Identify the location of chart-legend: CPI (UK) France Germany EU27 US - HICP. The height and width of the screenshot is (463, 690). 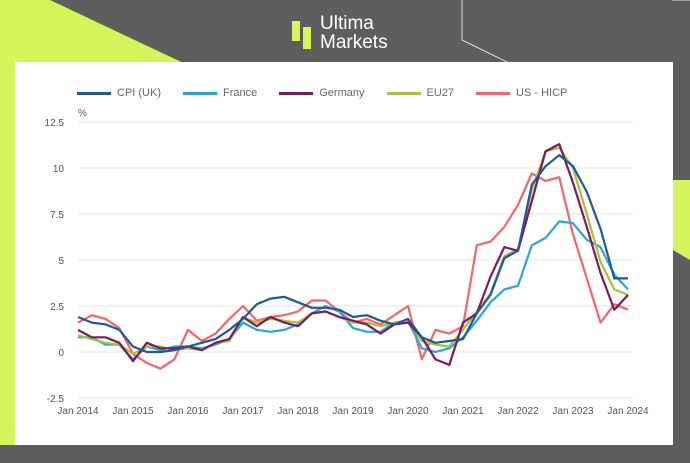
(322, 93).